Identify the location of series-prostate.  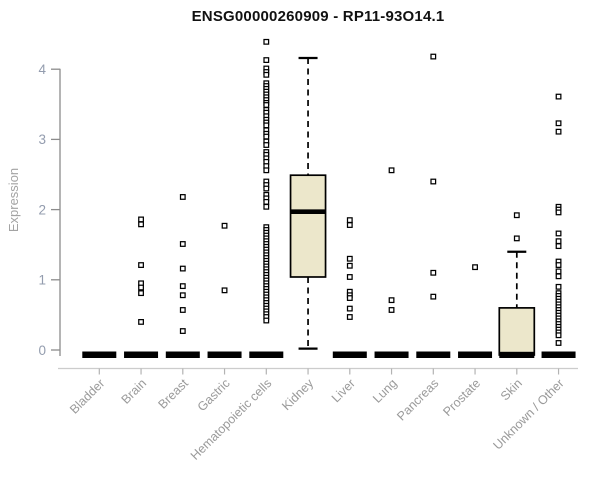
(475, 311).